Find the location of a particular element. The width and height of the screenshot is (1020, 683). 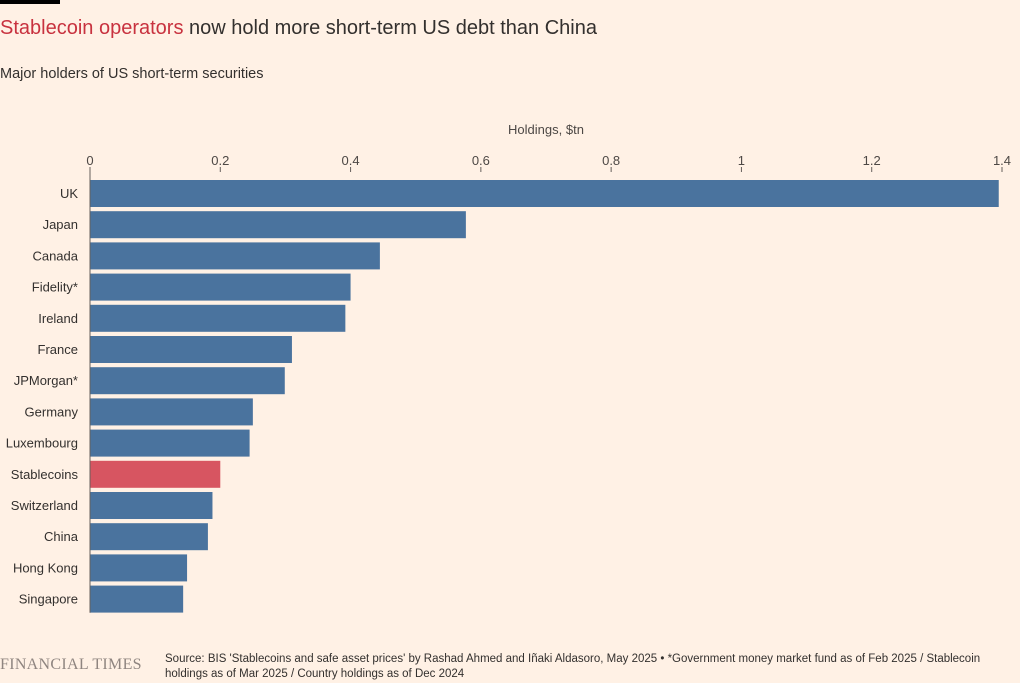

bar-japan is located at coordinates (278, 225).